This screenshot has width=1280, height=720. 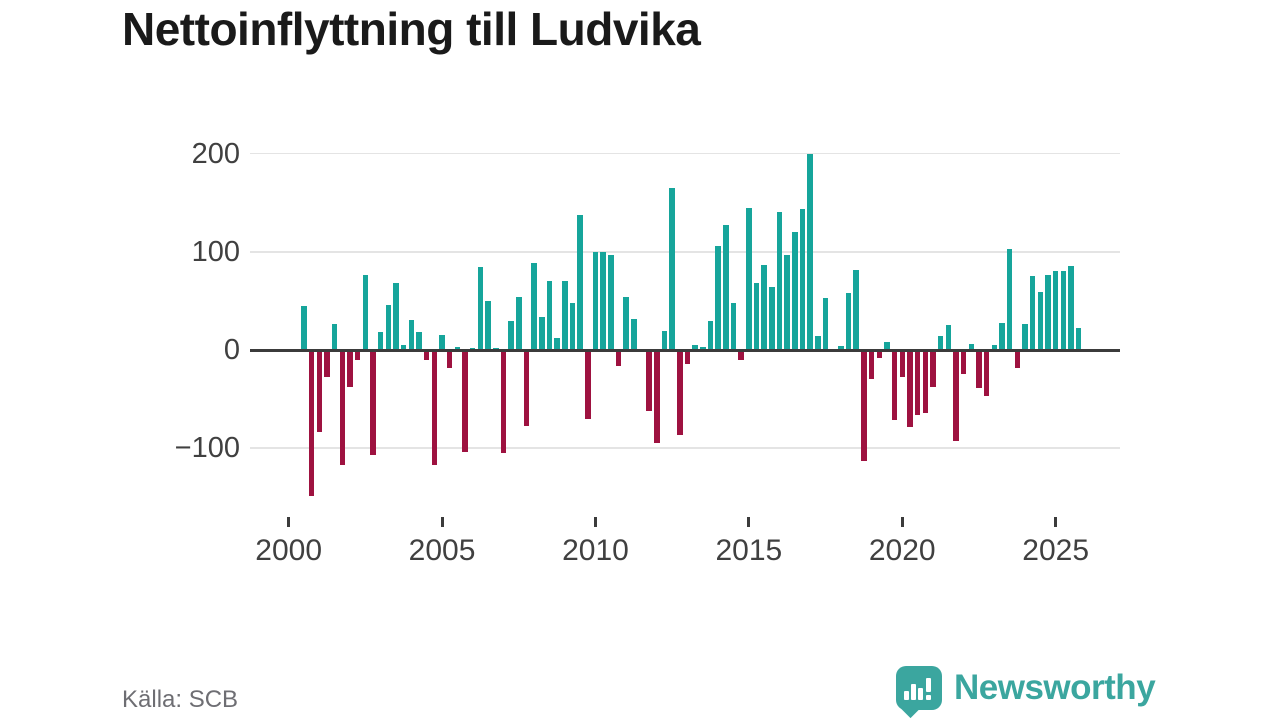 What do you see at coordinates (231, 350) in the screenshot?
I see `y-axis-label: 0` at bounding box center [231, 350].